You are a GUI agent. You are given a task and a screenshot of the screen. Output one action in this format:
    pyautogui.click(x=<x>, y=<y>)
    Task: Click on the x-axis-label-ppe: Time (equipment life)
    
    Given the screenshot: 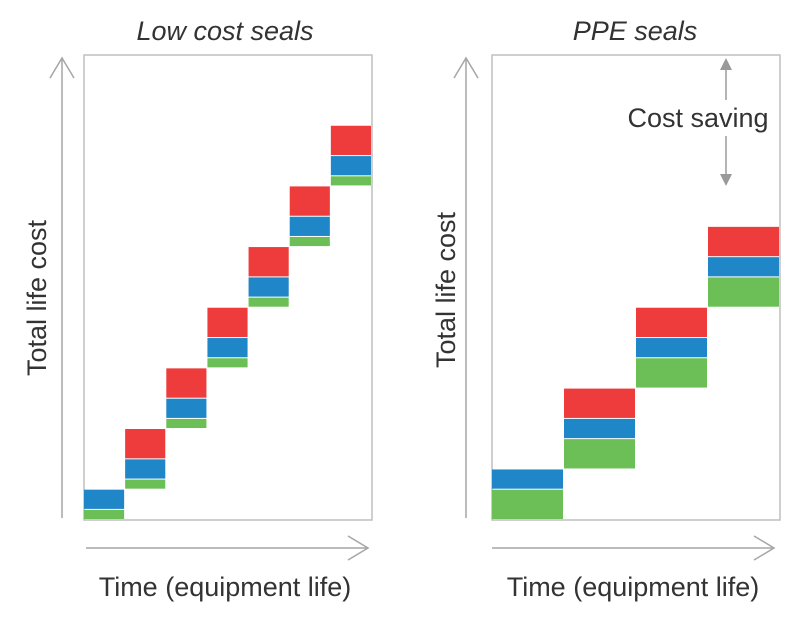 What is the action you would take?
    pyautogui.click(x=633, y=587)
    